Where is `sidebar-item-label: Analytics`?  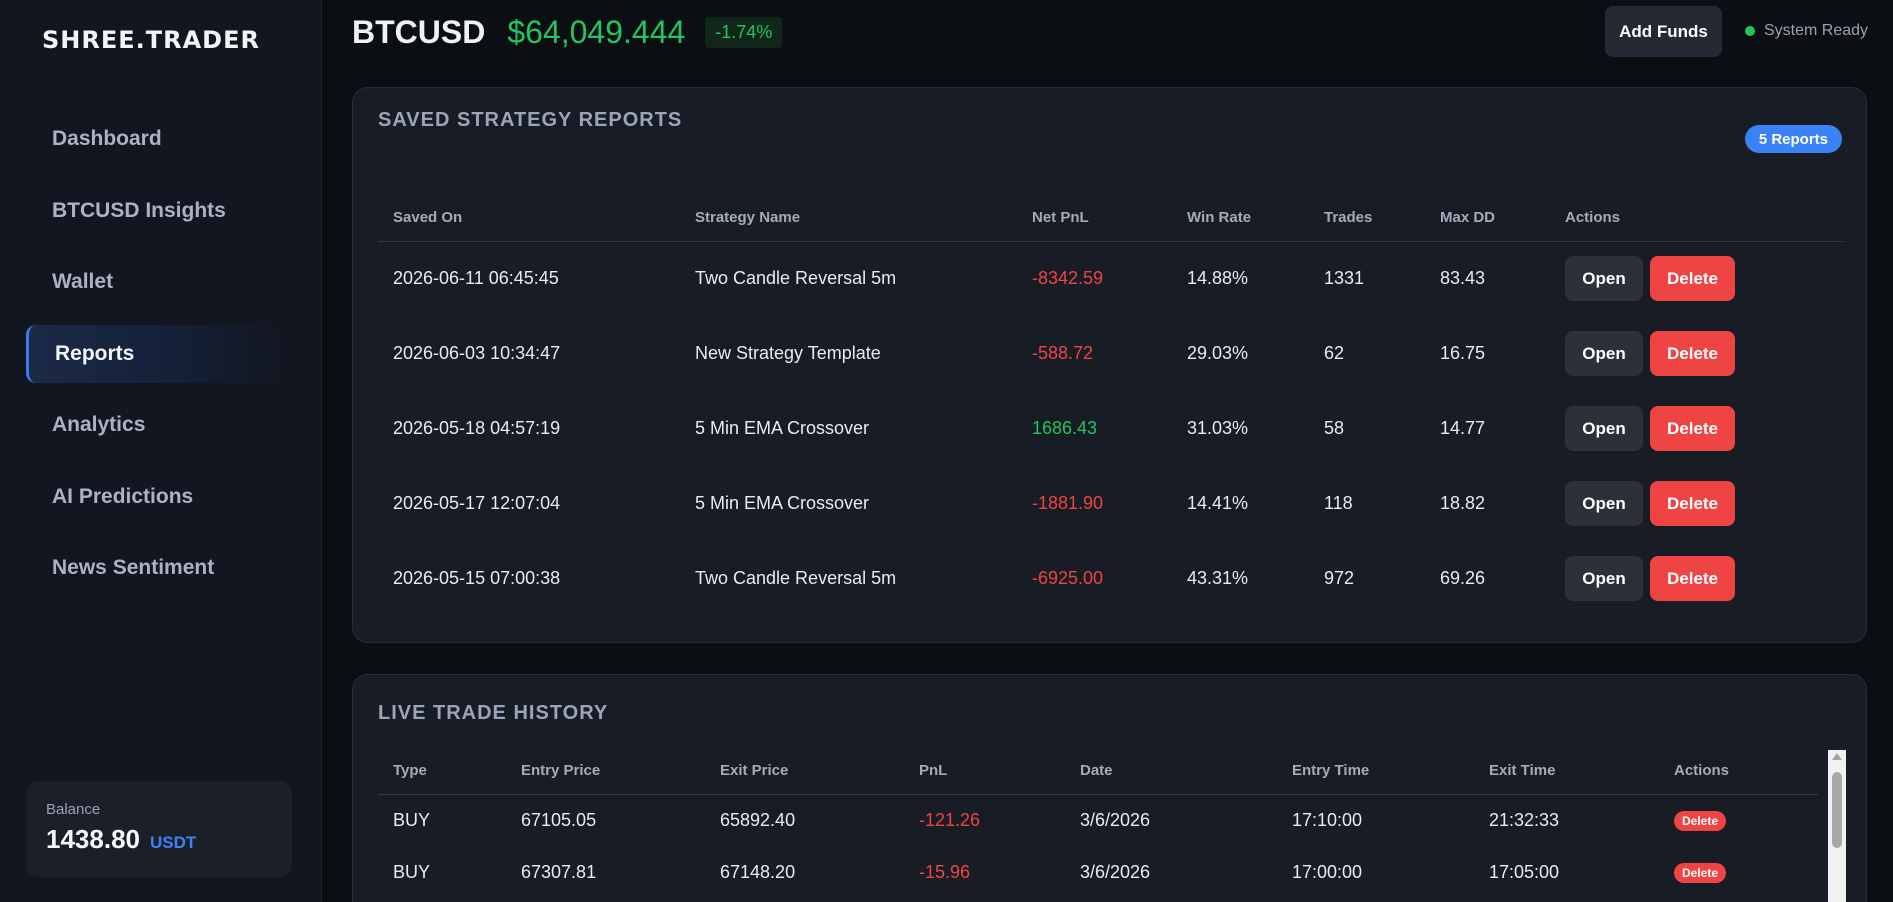
sidebar-item-label: Analytics is located at coordinates (99, 424).